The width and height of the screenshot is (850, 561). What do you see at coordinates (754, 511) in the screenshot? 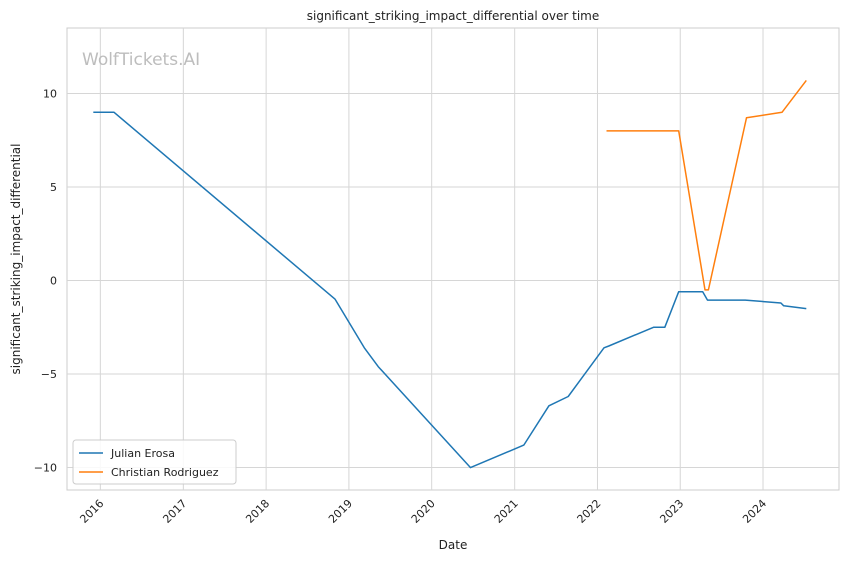
I see `x-tick-label: 2024` at bounding box center [754, 511].